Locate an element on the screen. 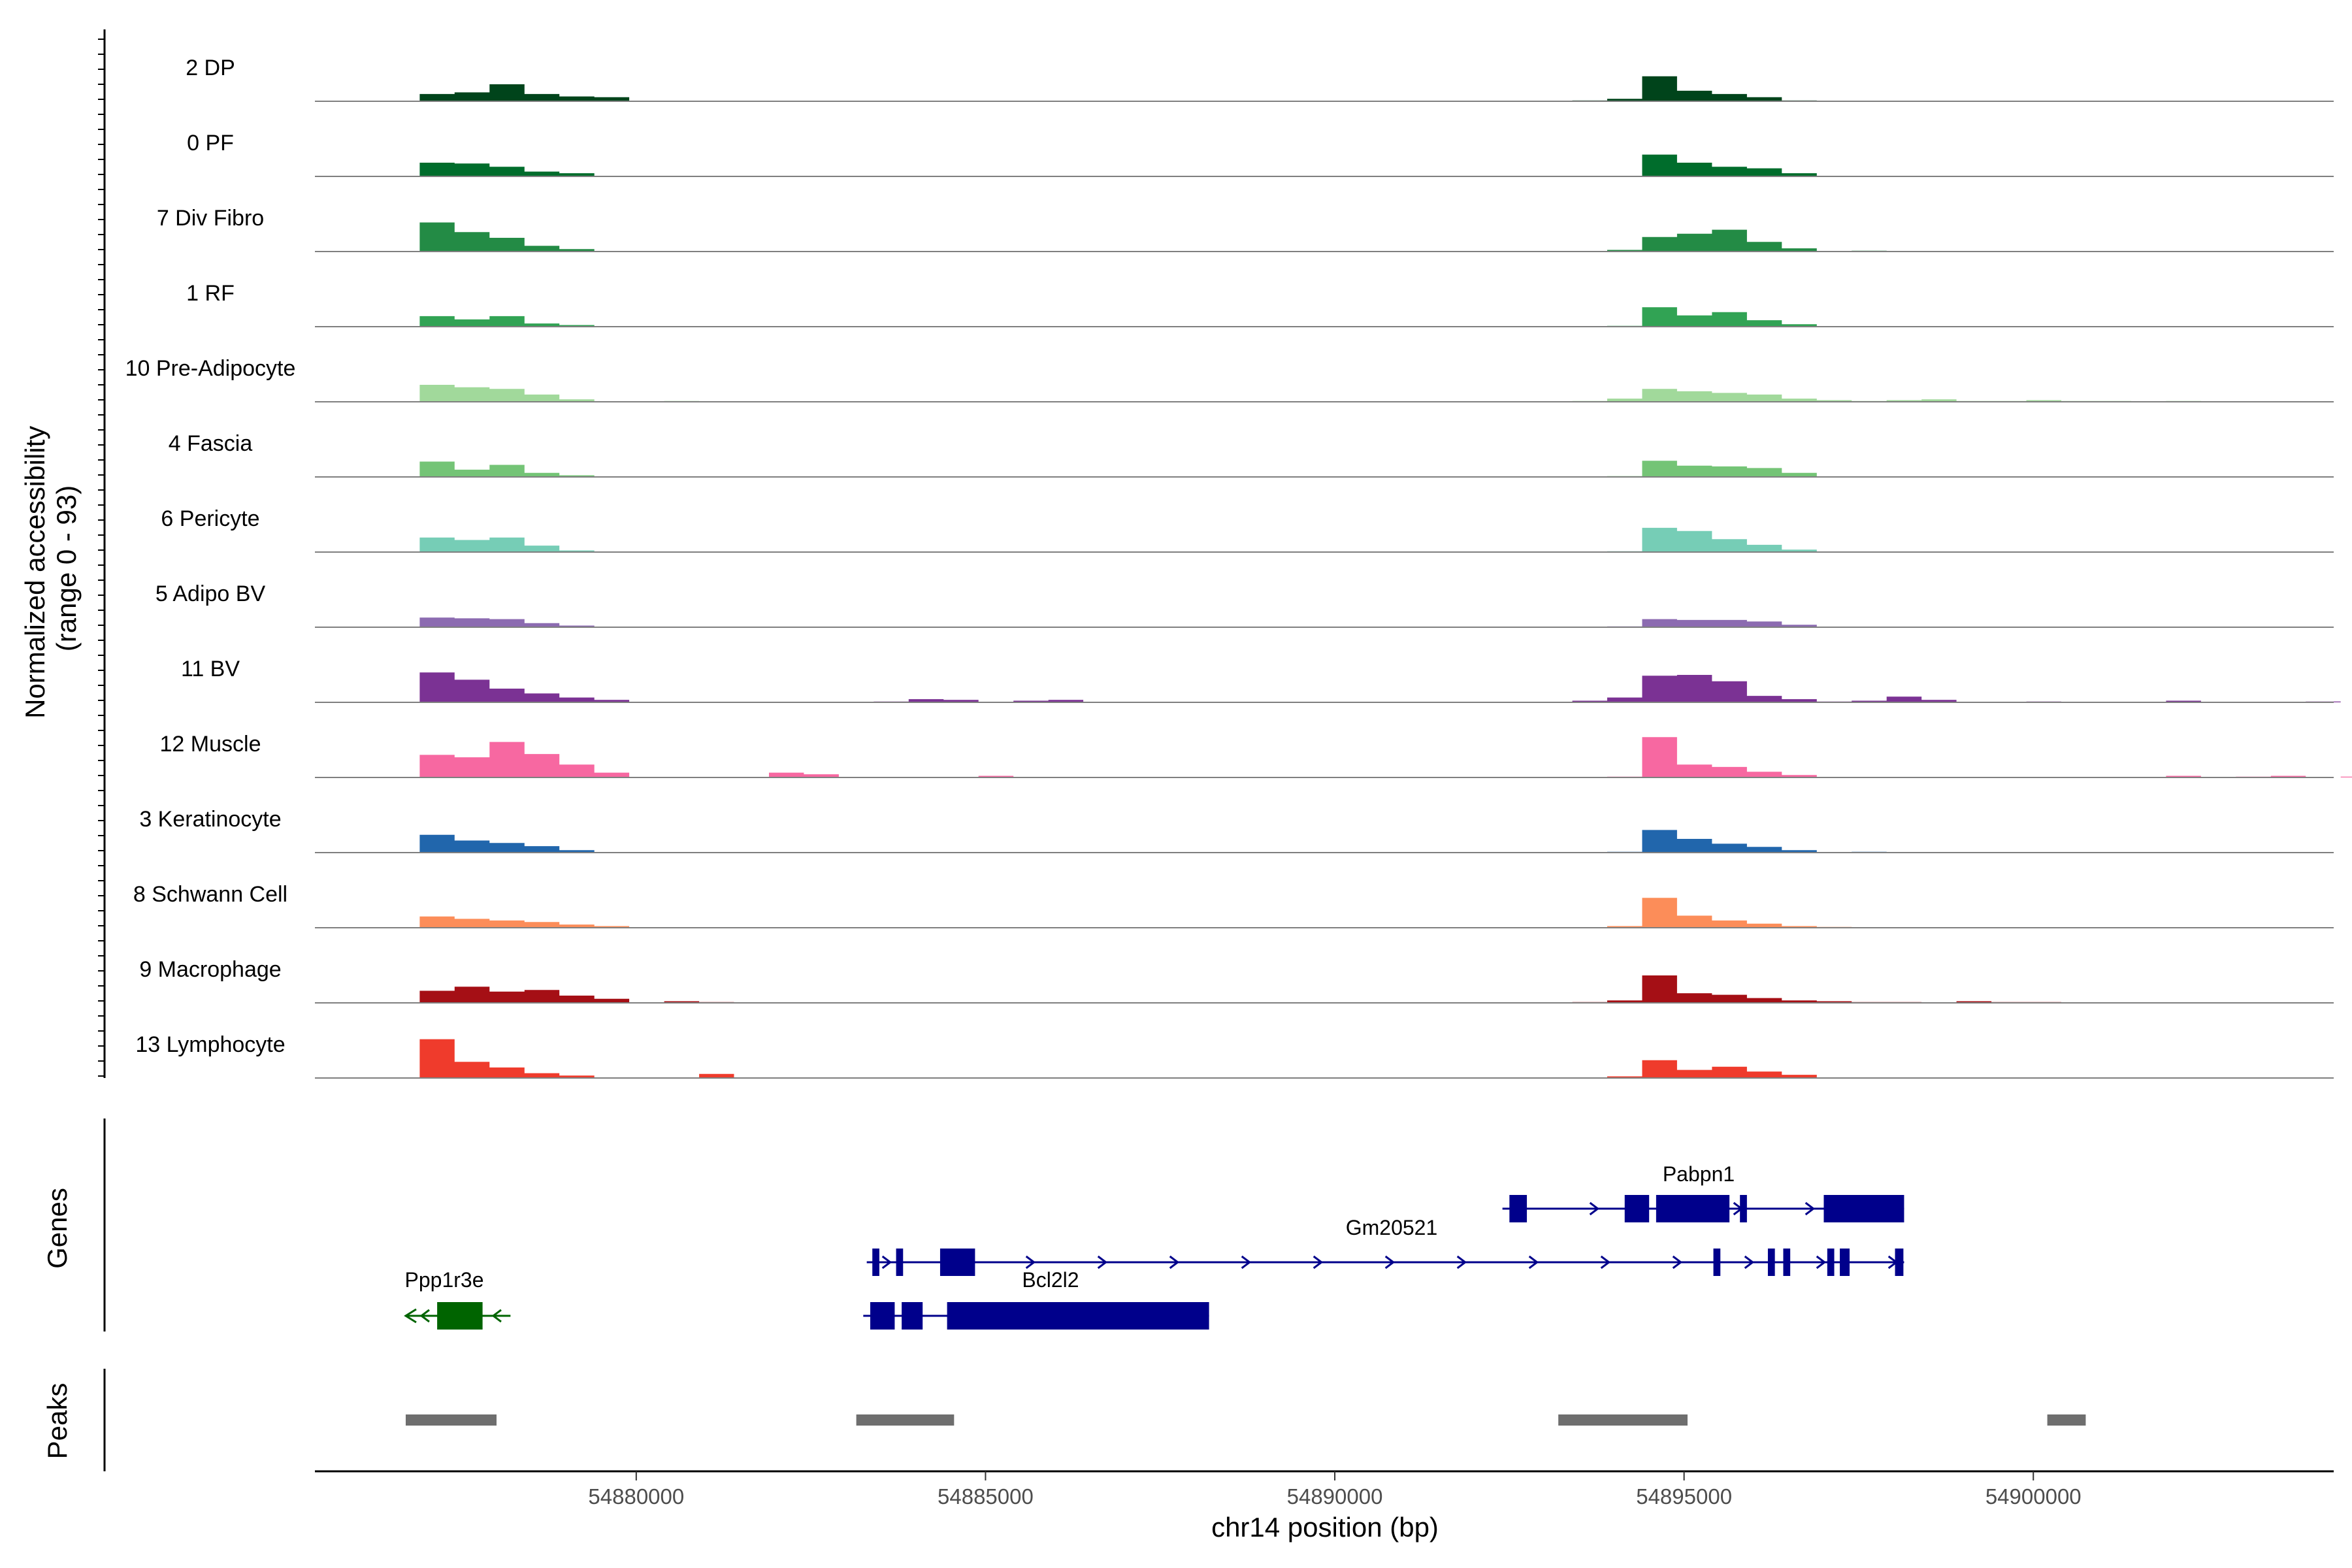  gene-bcl2l2: Bcl2l2 is located at coordinates (1036, 1299).